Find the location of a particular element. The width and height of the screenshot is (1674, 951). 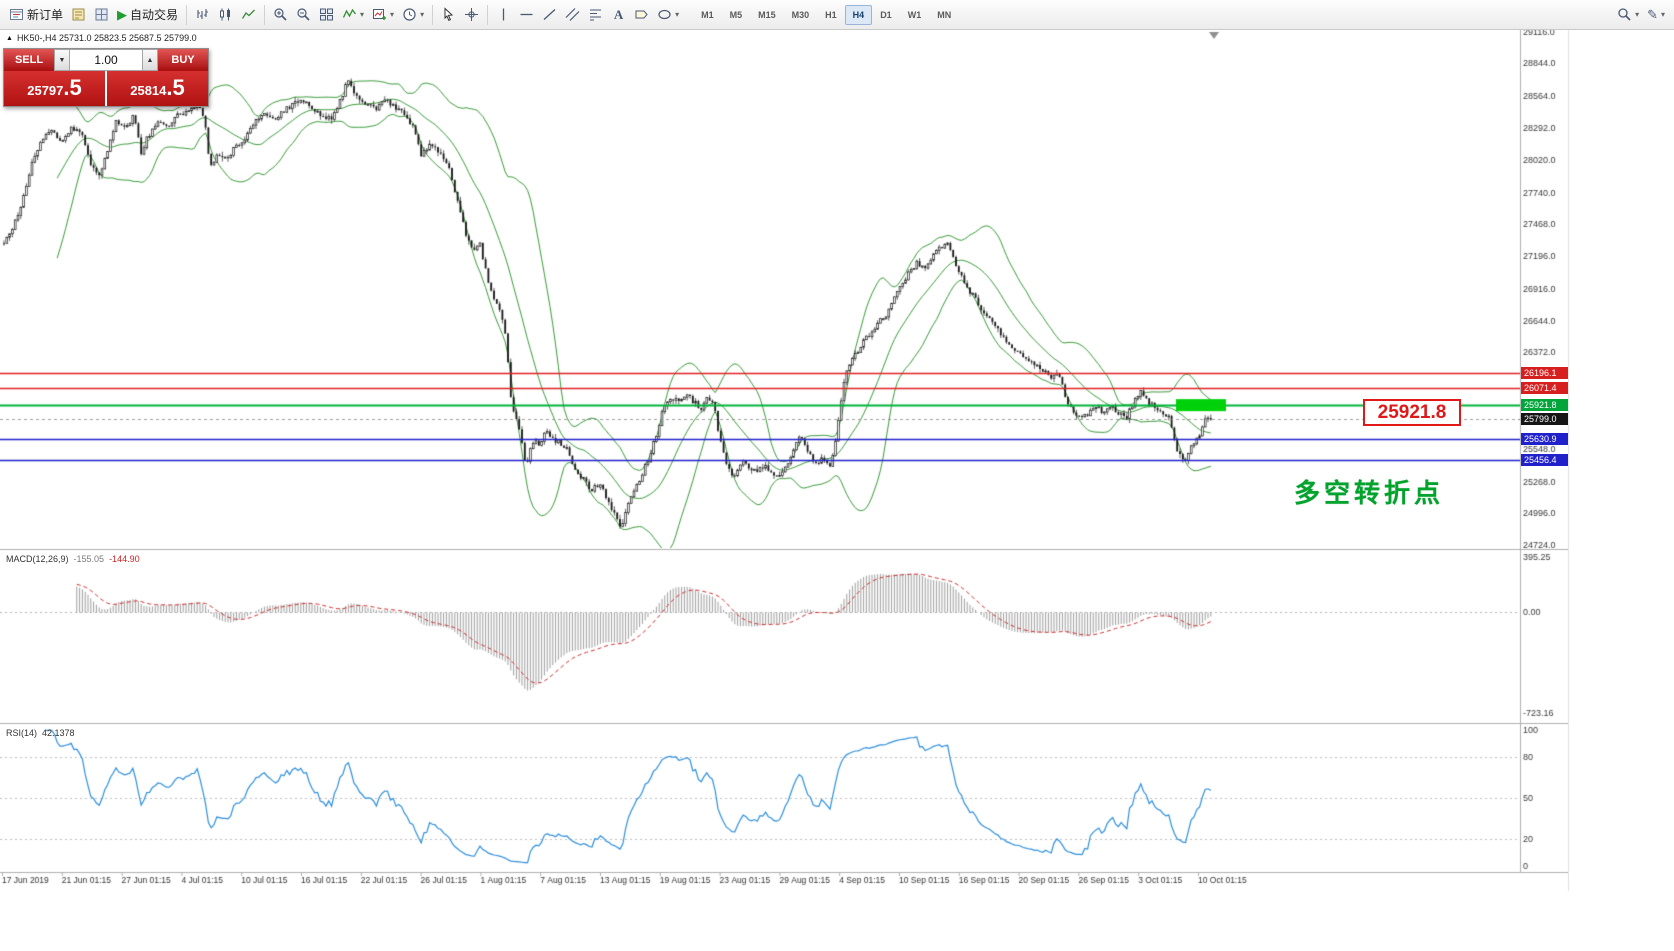

symbol-marker-icon: ▲ is located at coordinates (9, 38).